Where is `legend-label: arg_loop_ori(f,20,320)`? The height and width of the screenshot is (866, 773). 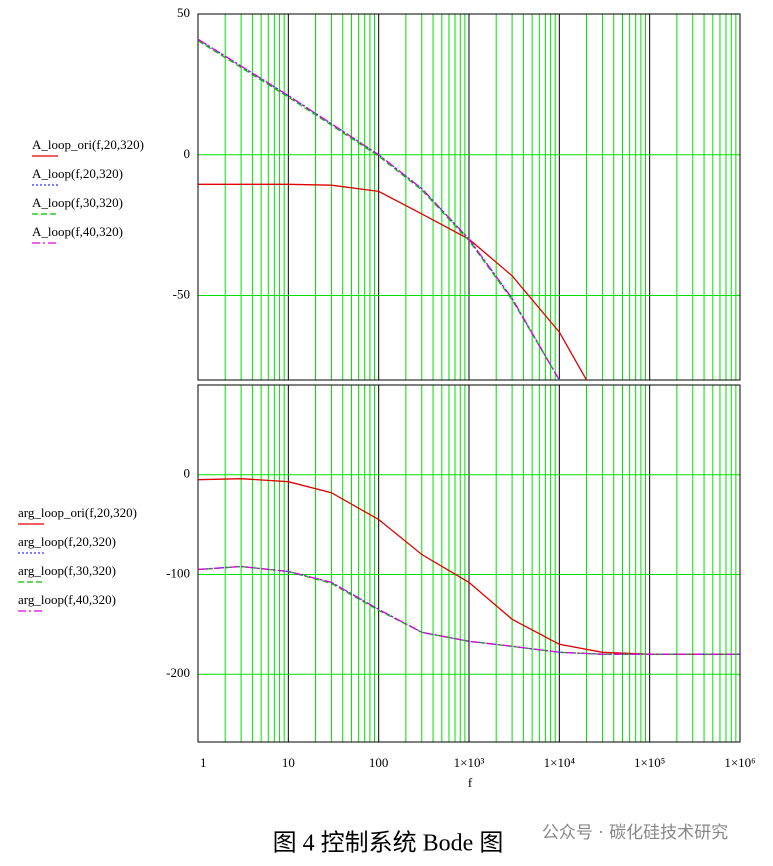
legend-label: arg_loop_ori(f,20,320) is located at coordinates (77, 512).